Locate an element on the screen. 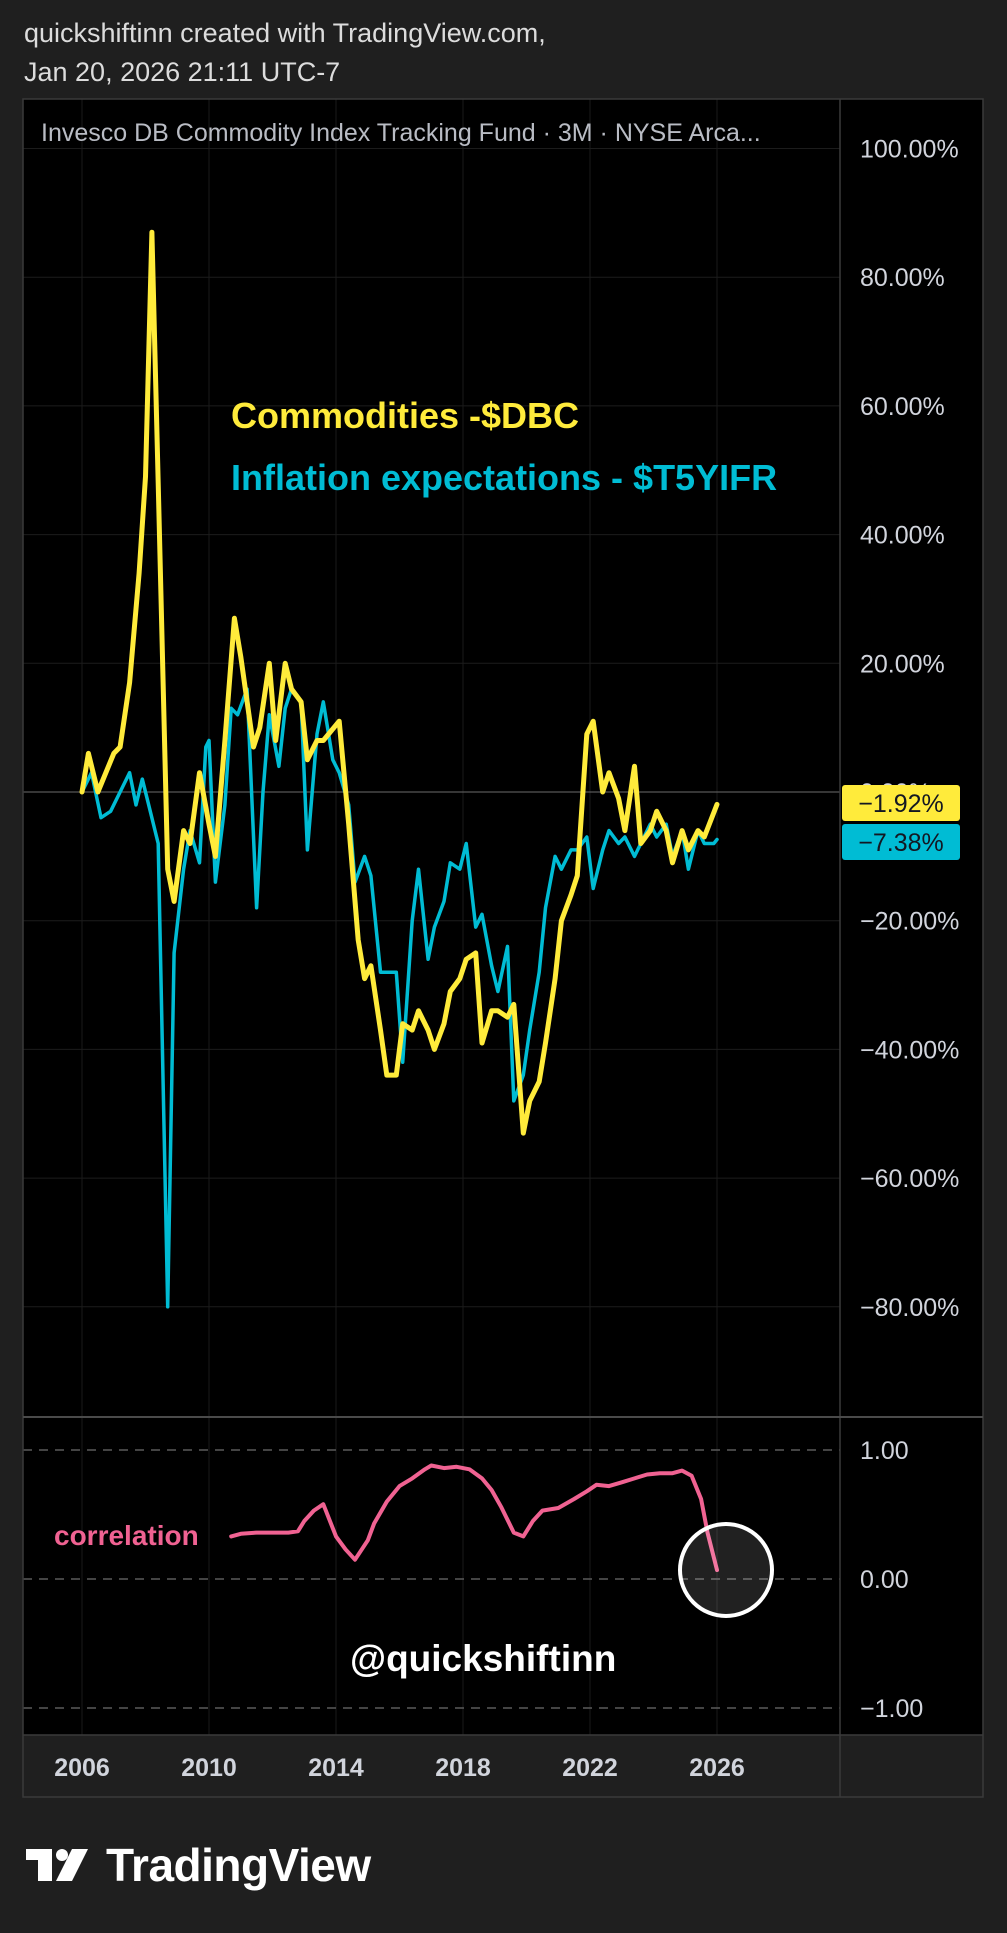 The height and width of the screenshot is (1933, 1007). time-tick-label: 2018 is located at coordinates (463, 1768).